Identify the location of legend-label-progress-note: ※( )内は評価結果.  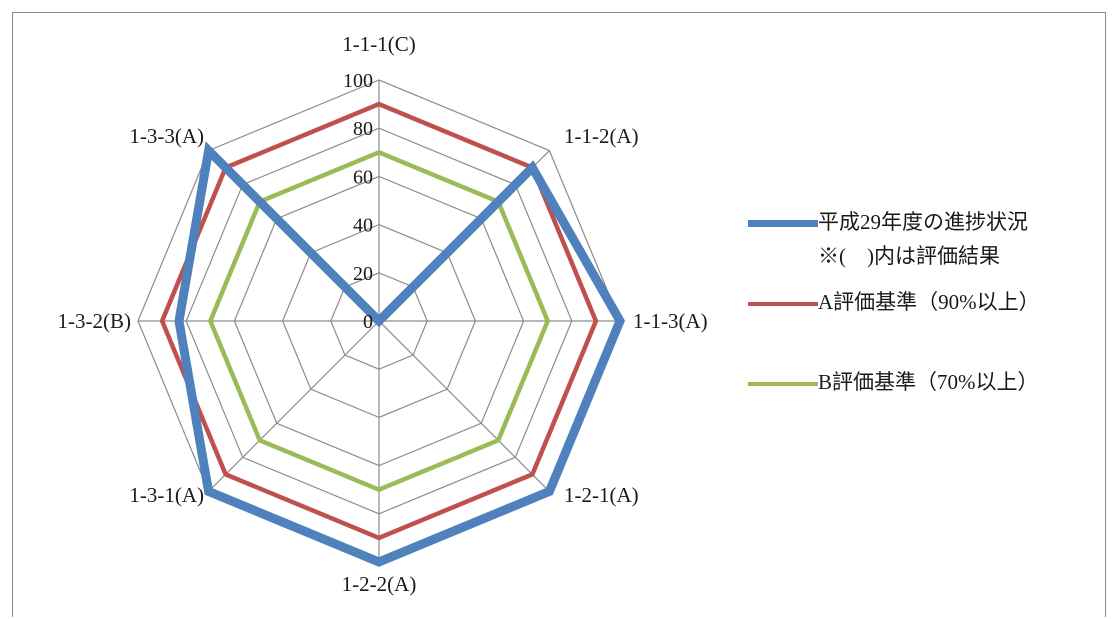
(909, 256).